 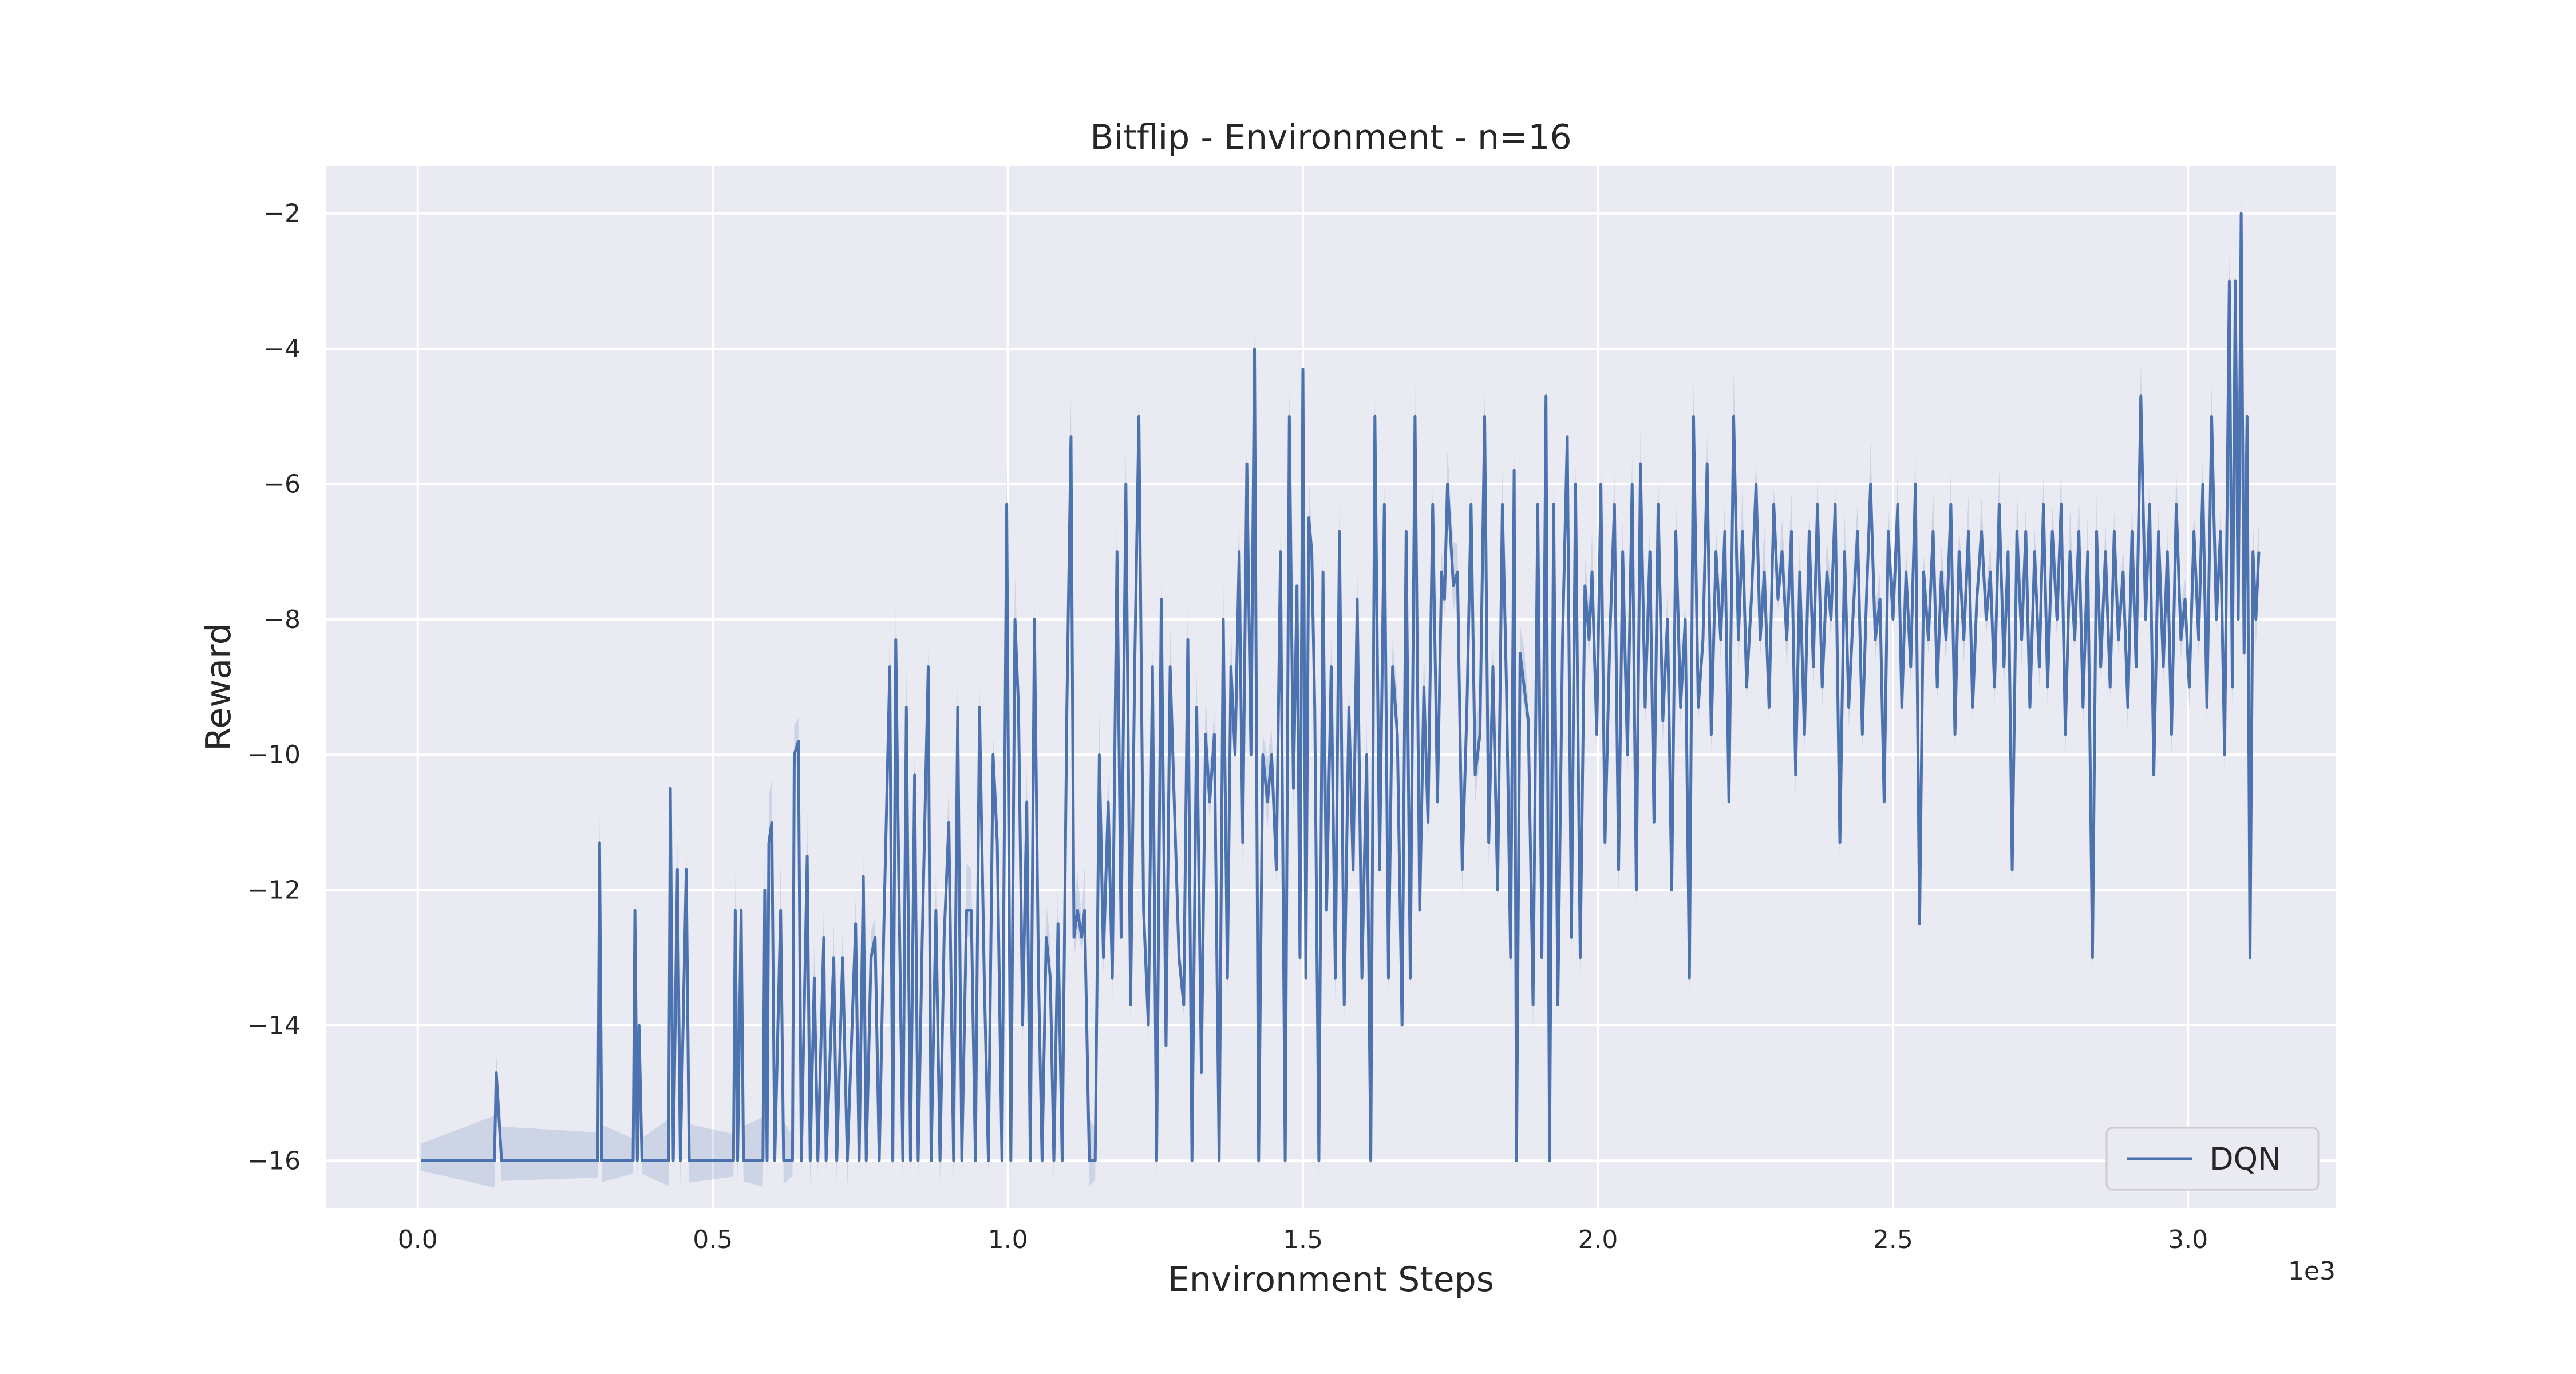 What do you see at coordinates (282, 349) in the screenshot?
I see `y-tick-label: −4` at bounding box center [282, 349].